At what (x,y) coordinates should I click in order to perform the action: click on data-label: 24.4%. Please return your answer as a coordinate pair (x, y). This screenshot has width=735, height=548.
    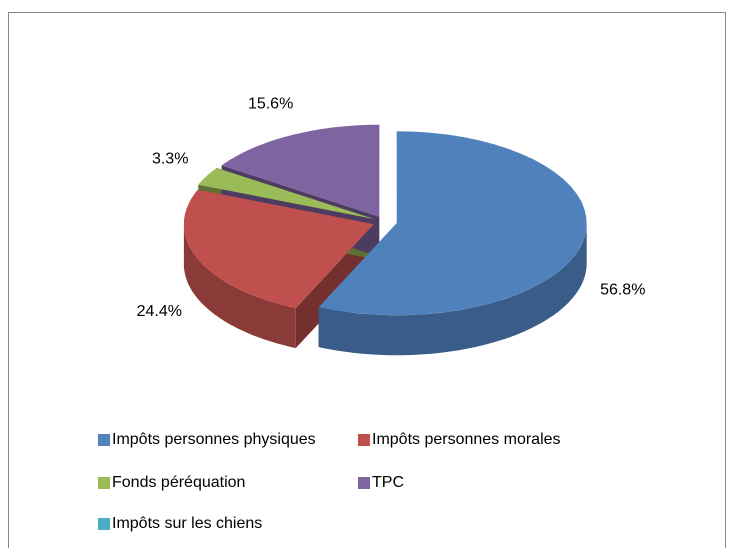
    Looking at the image, I should click on (159, 311).